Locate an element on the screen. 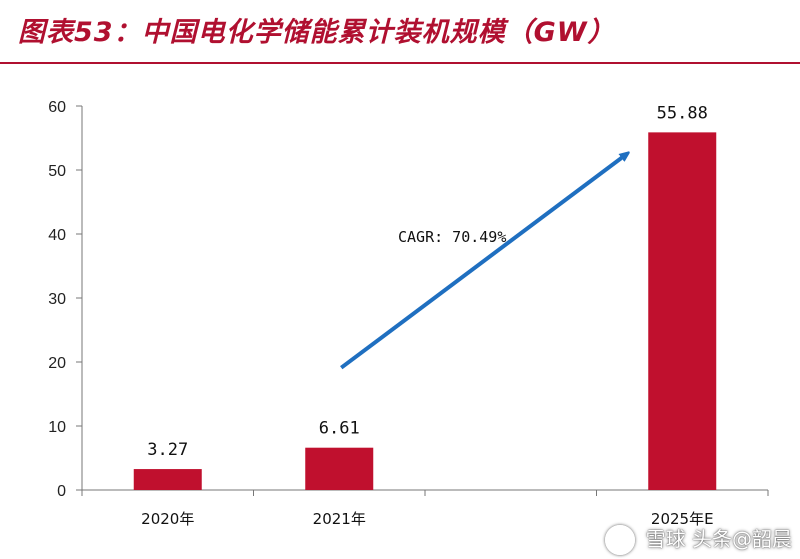 The image size is (800, 559). data-label: 6.61 is located at coordinates (339, 429).